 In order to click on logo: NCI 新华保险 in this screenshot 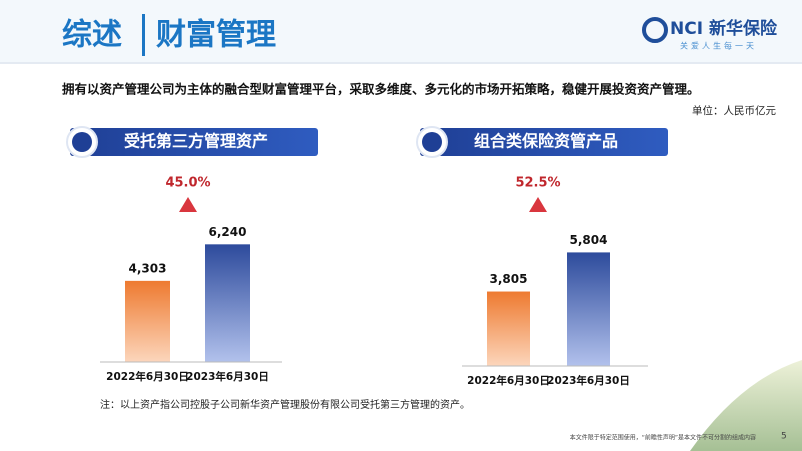, I will do `click(724, 28)`.